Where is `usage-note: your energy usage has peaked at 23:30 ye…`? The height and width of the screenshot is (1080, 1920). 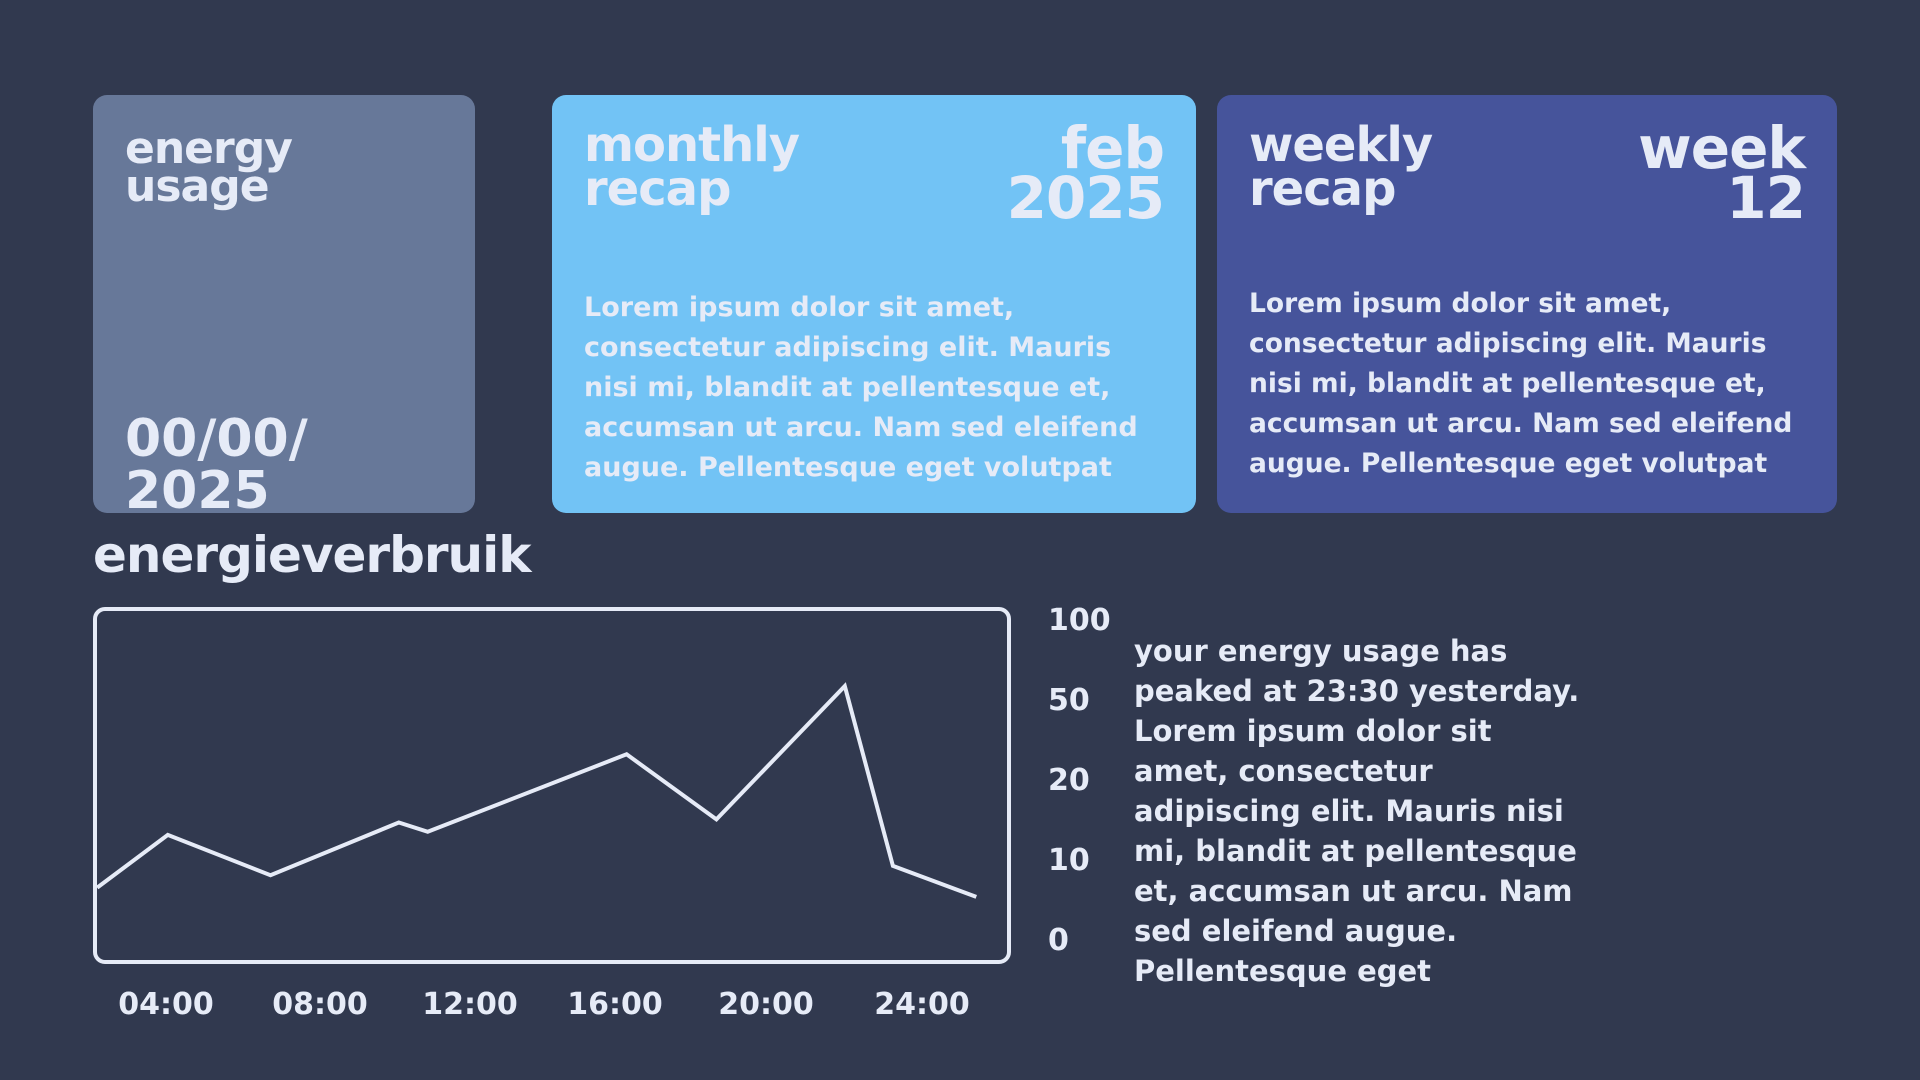
usage-note: your energy usage has peaked at 23:30 ye… is located at coordinates (1357, 811).